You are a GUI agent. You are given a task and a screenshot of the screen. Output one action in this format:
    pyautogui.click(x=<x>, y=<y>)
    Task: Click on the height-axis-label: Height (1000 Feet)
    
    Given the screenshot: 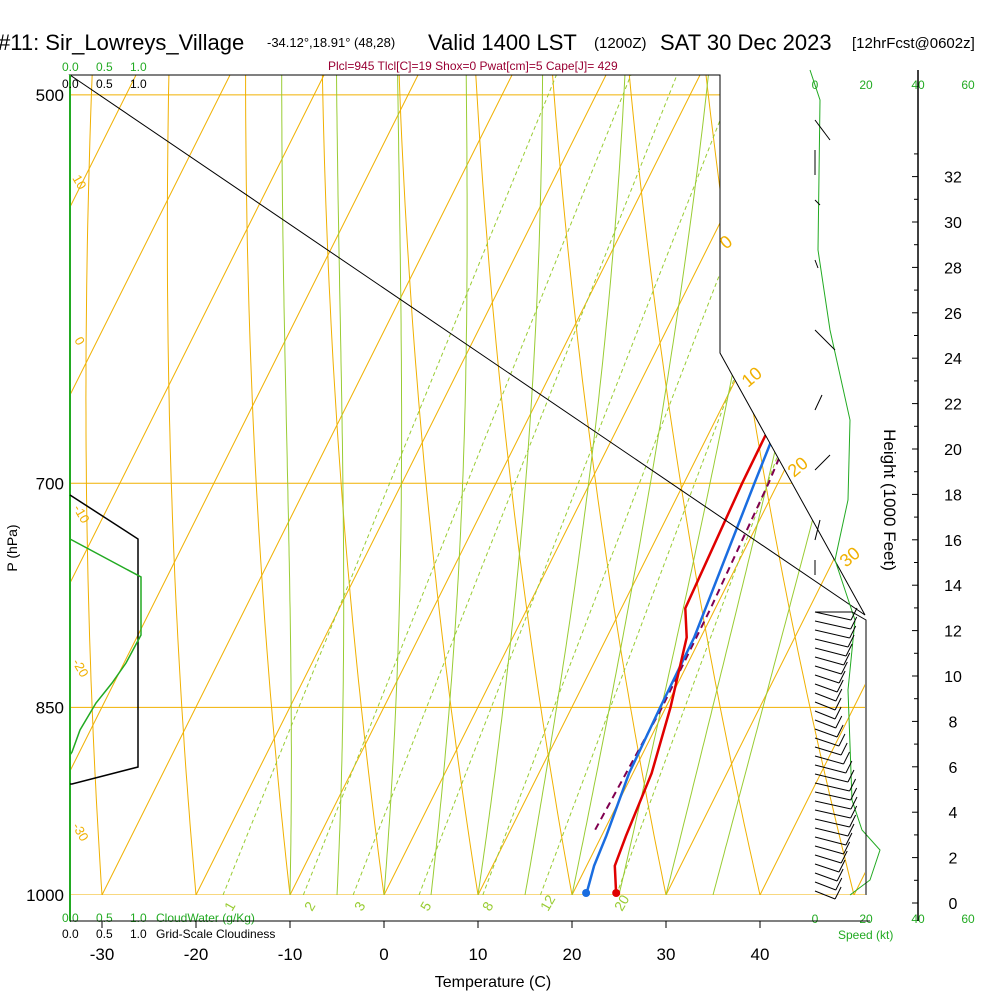 What is the action you would take?
    pyautogui.click(x=889, y=500)
    